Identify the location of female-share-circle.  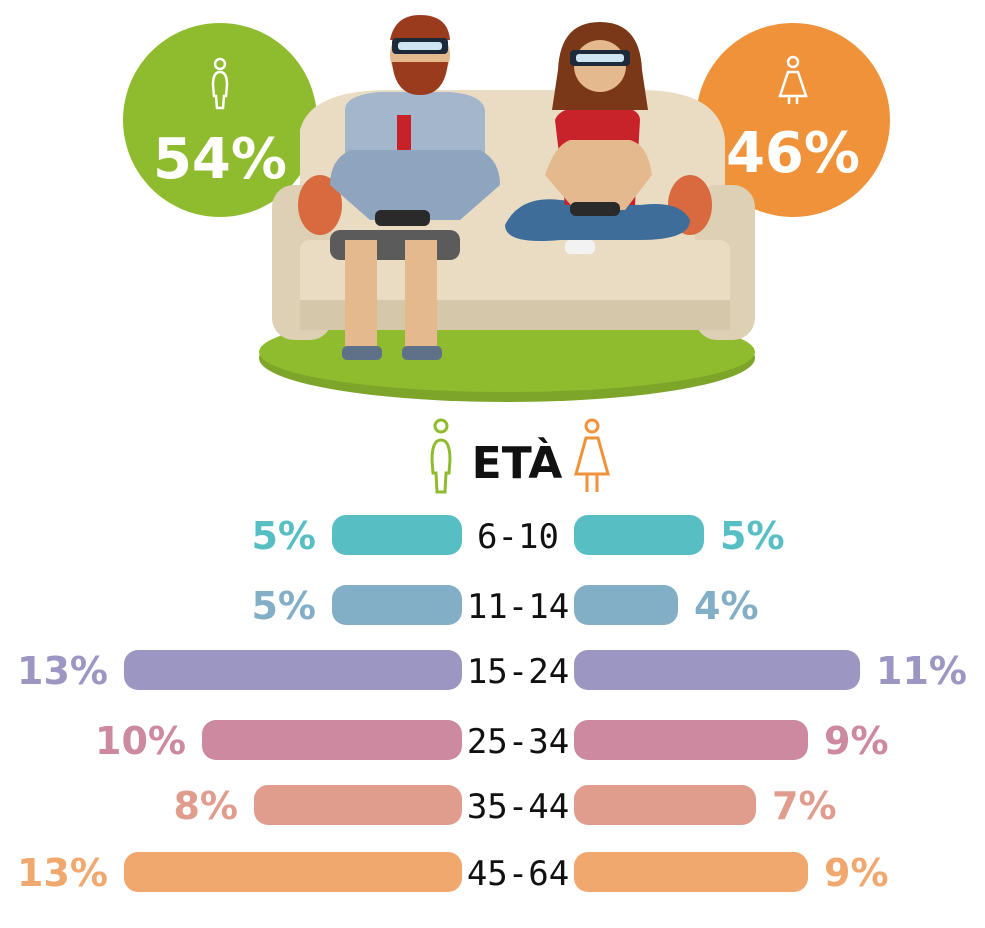
(793, 120).